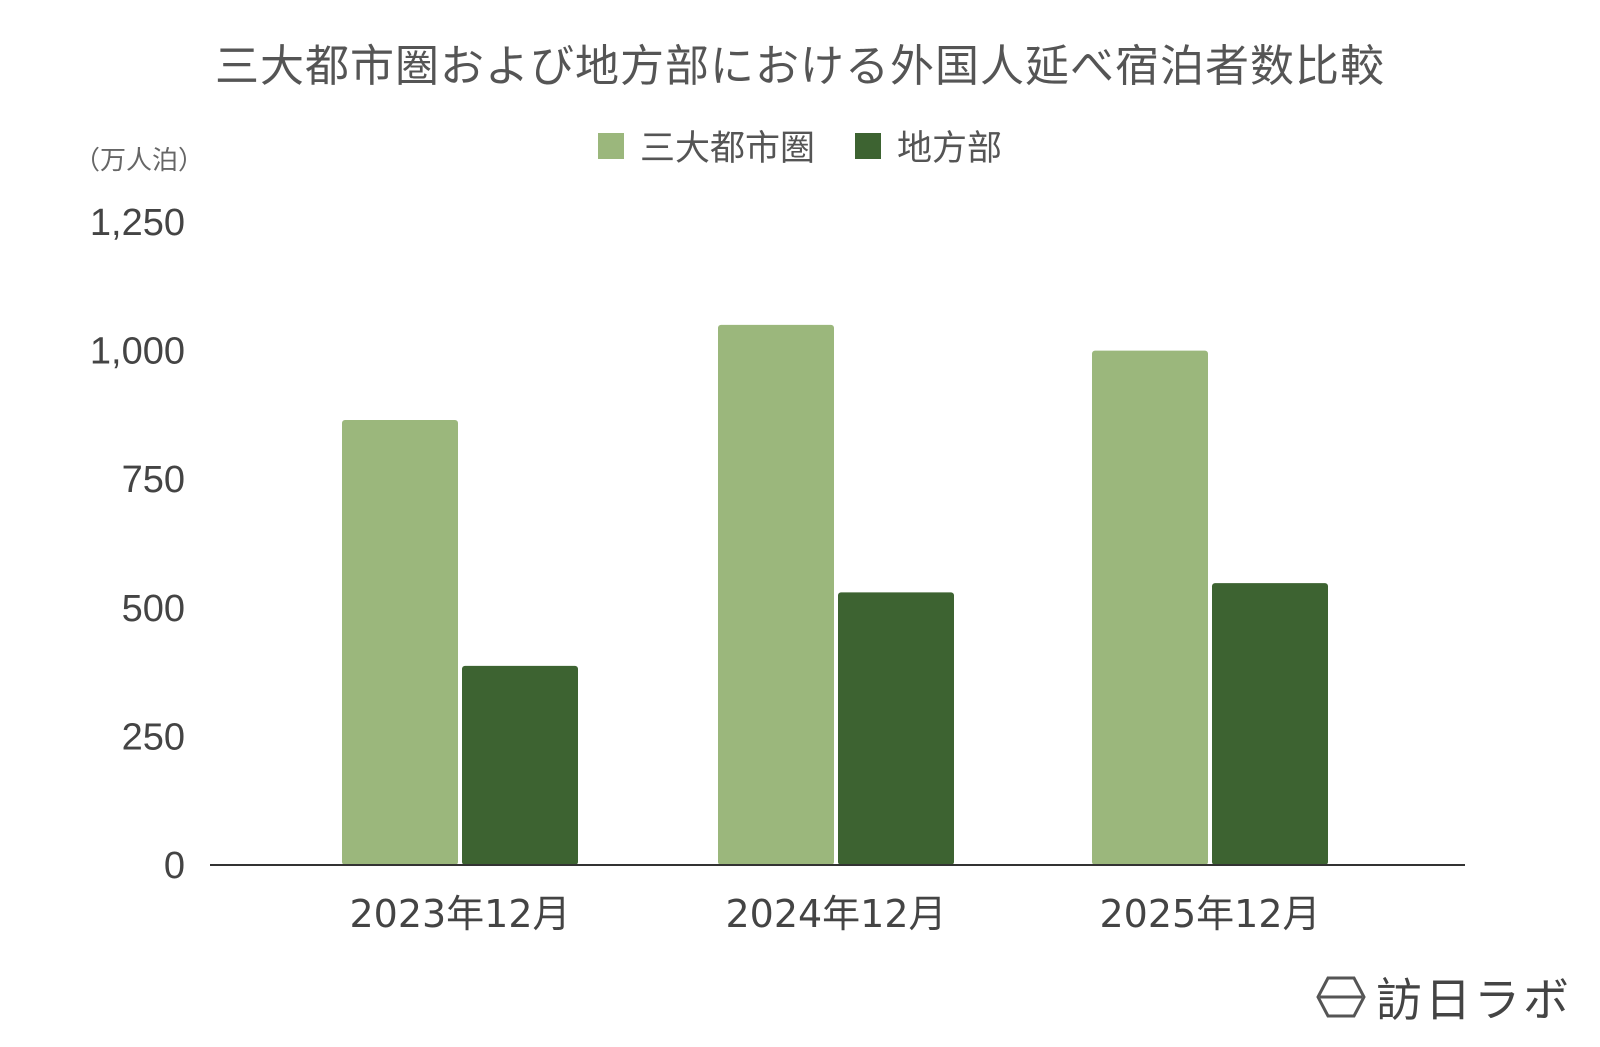 The image size is (1600, 1047). What do you see at coordinates (800, 66) in the screenshot?
I see `chart-title: 三大都市圏および地方部における外国人延べ宿泊者数比較` at bounding box center [800, 66].